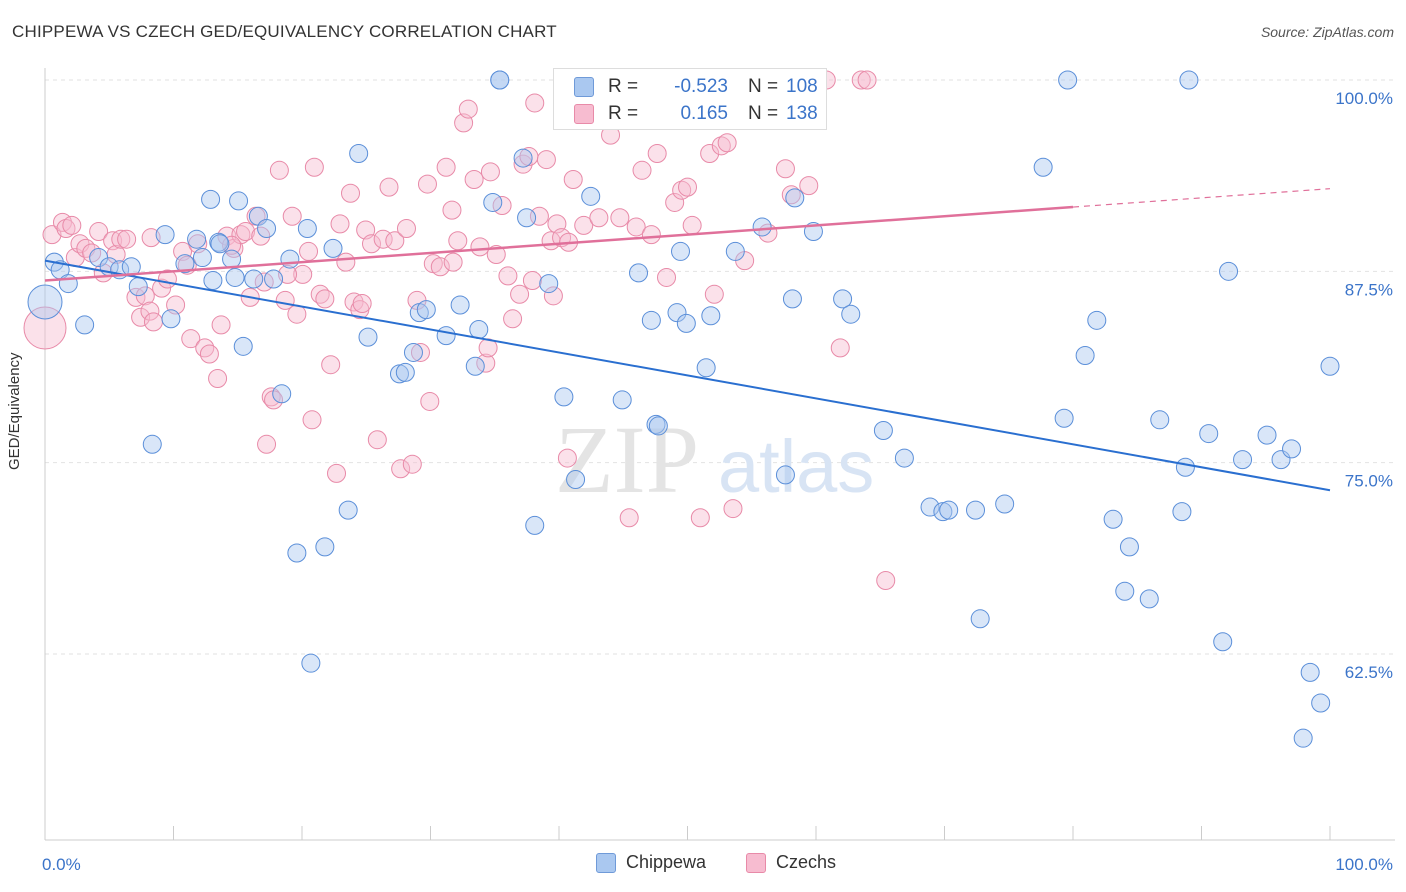 This screenshot has height=892, width=1406. Describe the element at coordinates (714, 459) in the screenshot. I see `watermark: ZIP atlas` at that location.